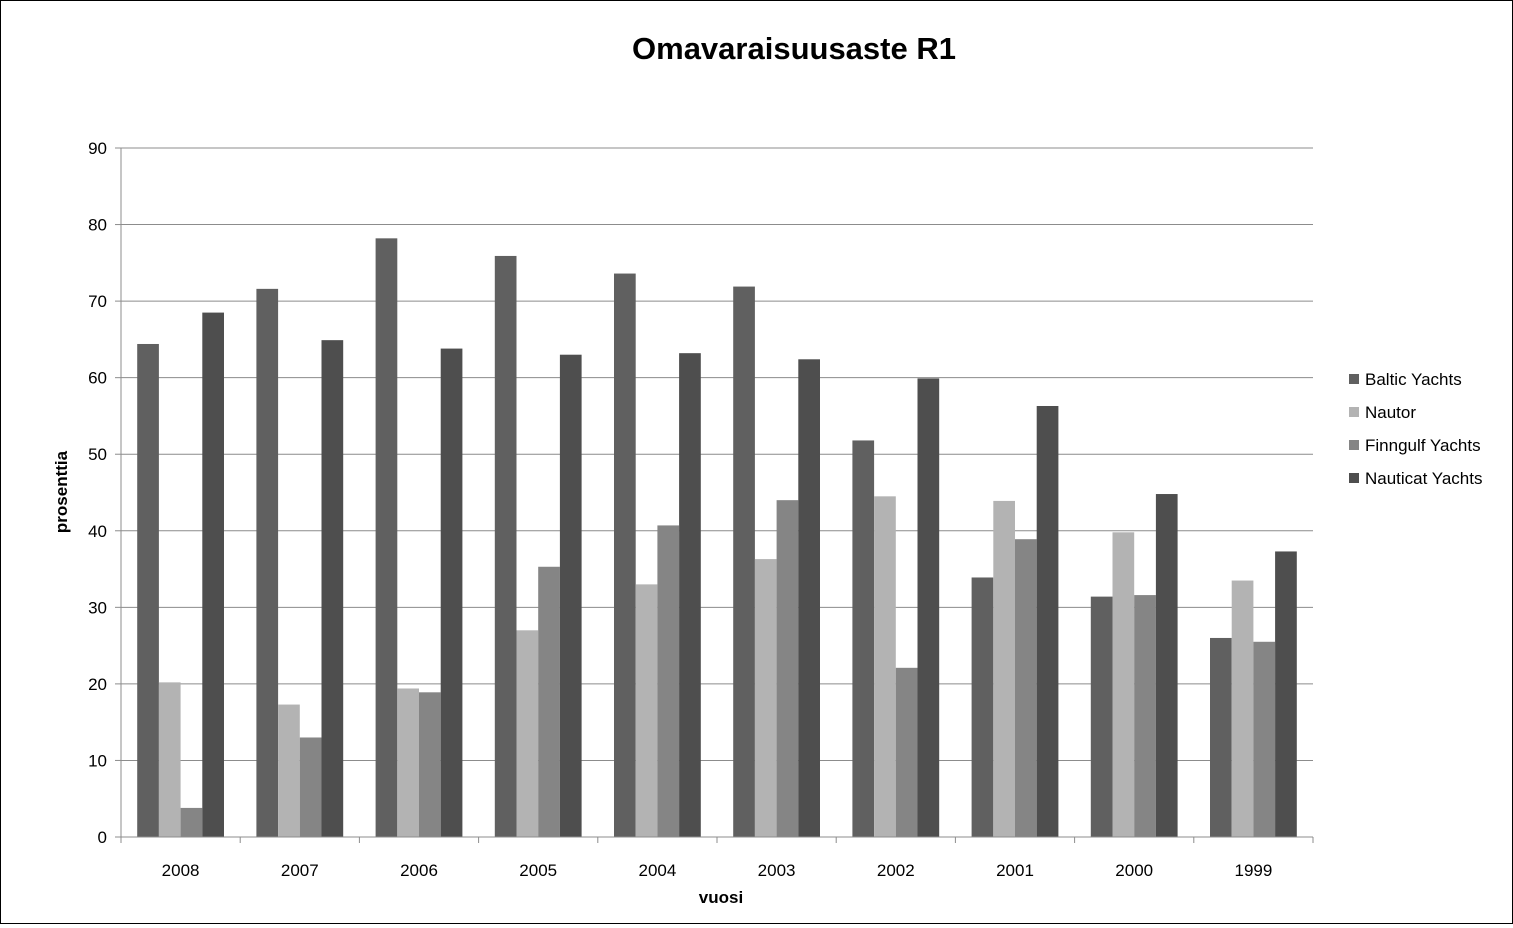 This screenshot has width=1513, height=928. I want to click on chart-title: Omavaraisuusaste R1, so click(794, 48).